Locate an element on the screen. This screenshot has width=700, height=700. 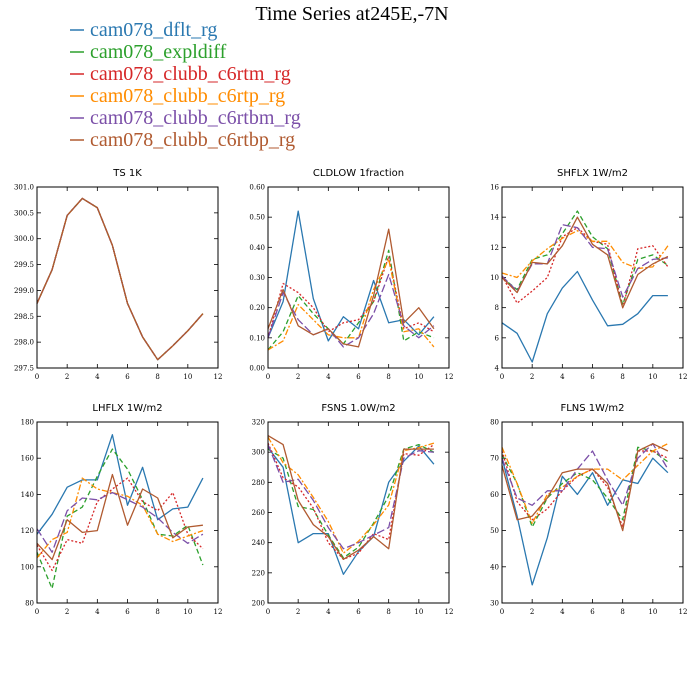
y-tick-label: 30 is located at coordinates (494, 604).